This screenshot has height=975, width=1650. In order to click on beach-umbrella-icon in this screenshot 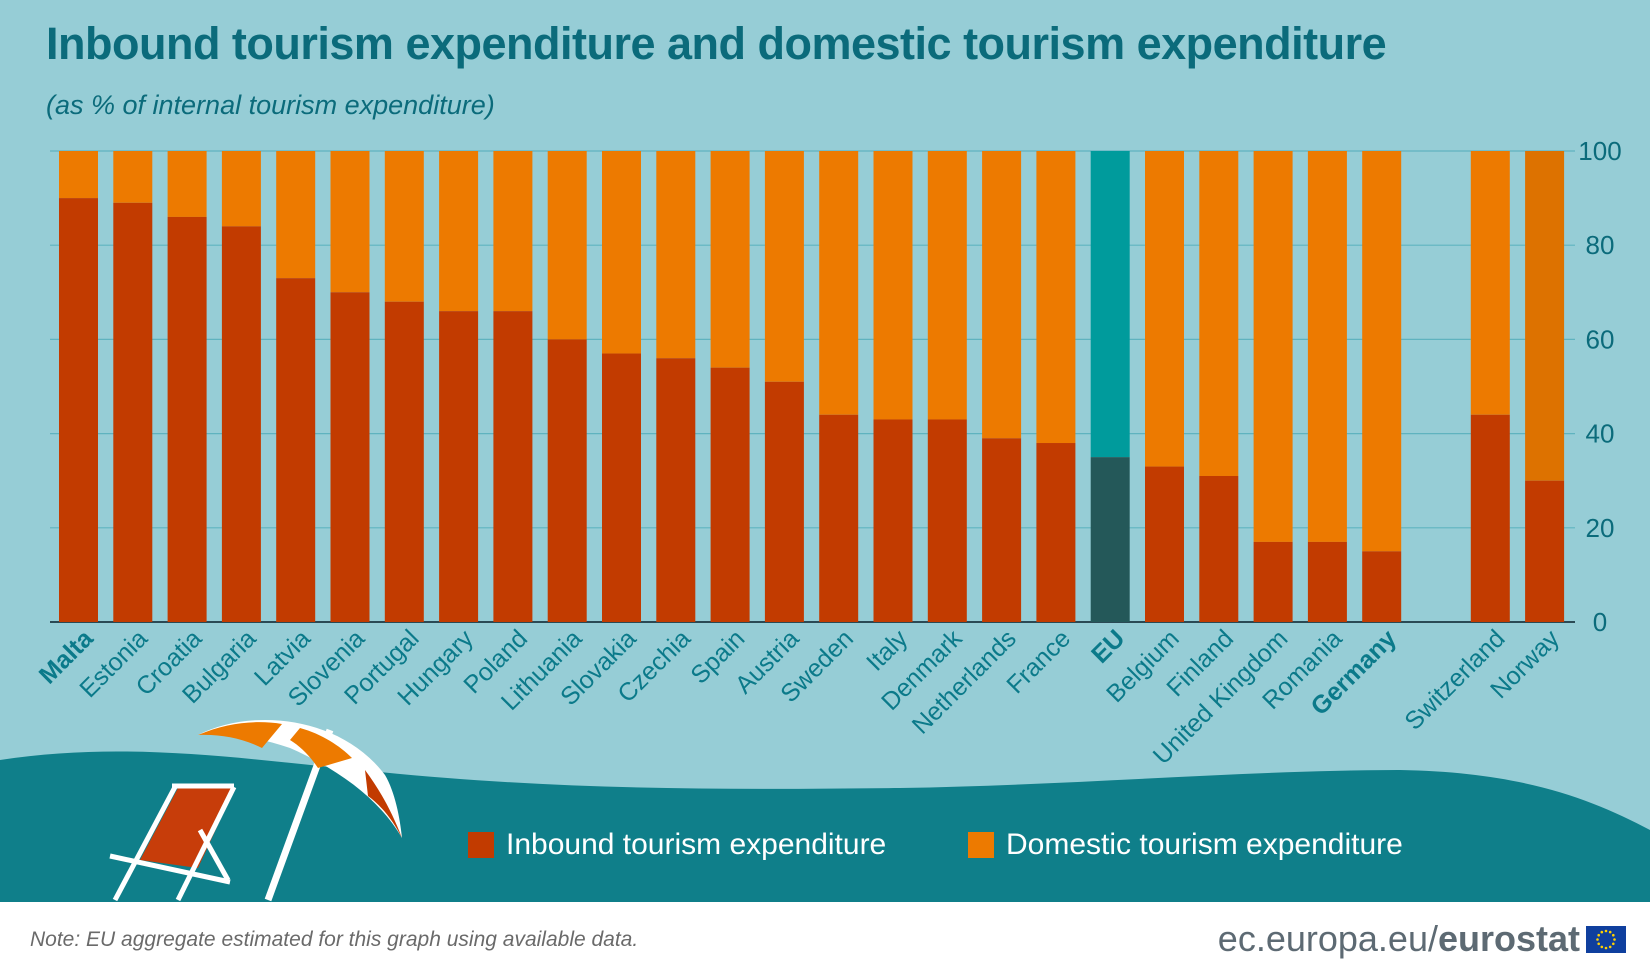, I will do `click(300, 810)`.